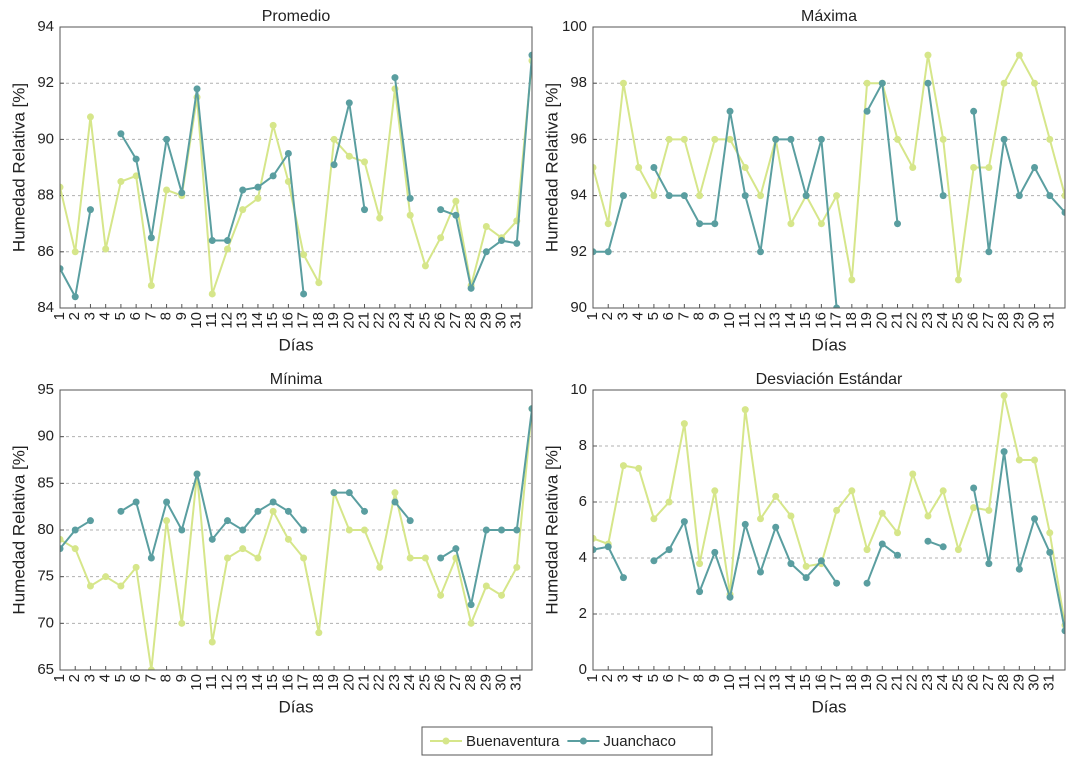 The width and height of the screenshot is (1068, 757). What do you see at coordinates (551, 529) in the screenshot?
I see `y-axis-label: Humedad Relativa [%]` at bounding box center [551, 529].